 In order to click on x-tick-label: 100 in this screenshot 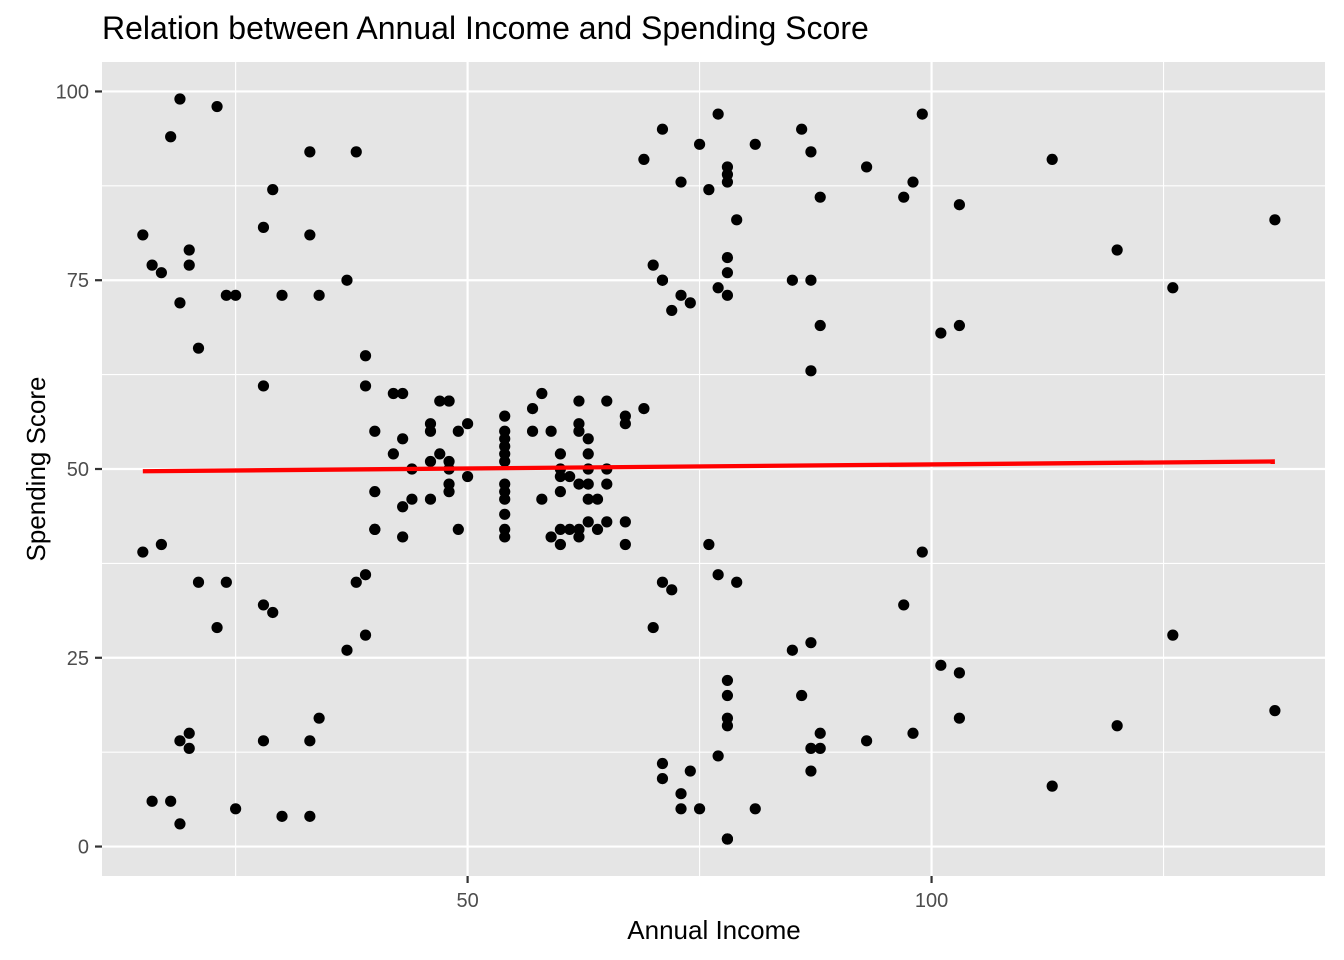, I will do `click(931, 901)`.